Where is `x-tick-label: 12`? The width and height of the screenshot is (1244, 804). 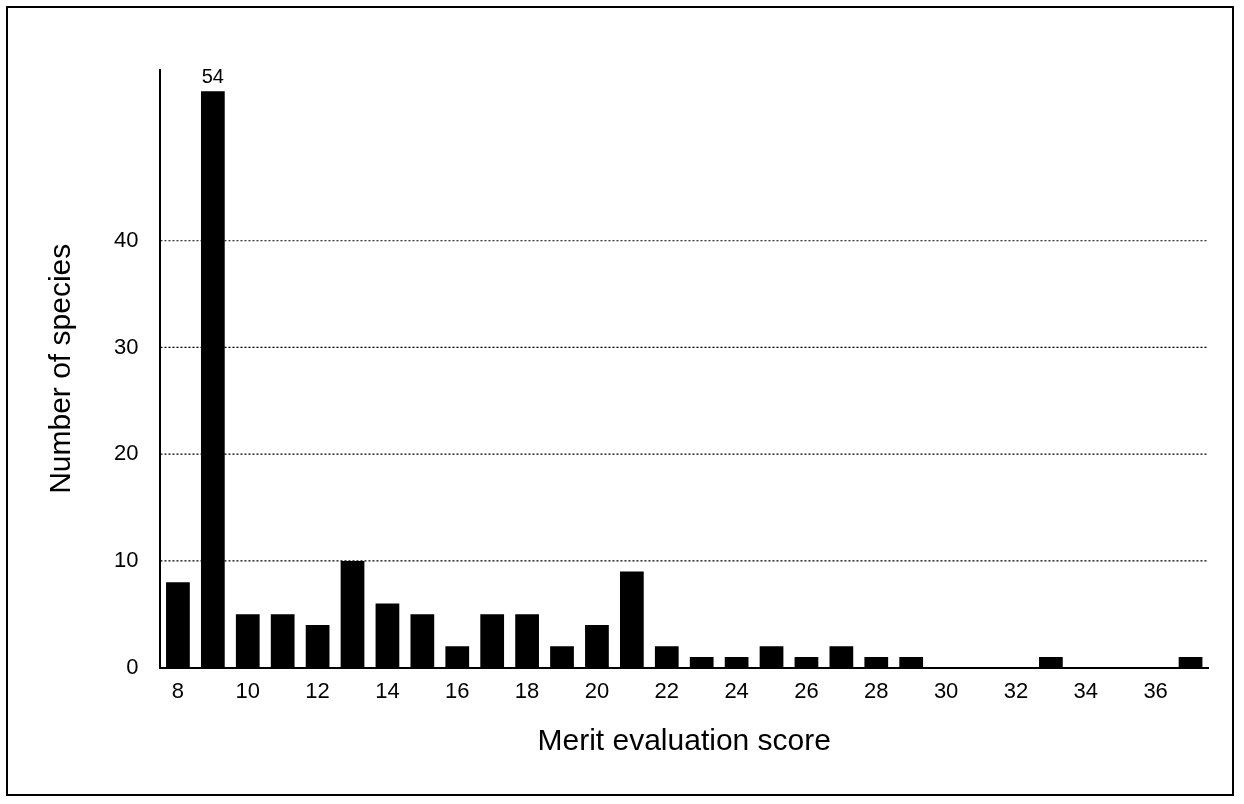
x-tick-label: 12 is located at coordinates (317, 690).